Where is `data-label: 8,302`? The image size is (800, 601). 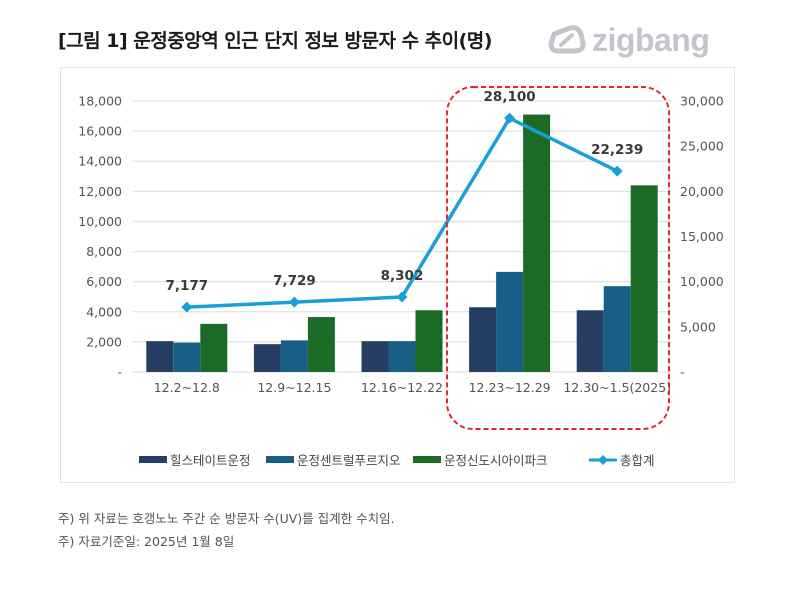 data-label: 8,302 is located at coordinates (402, 276).